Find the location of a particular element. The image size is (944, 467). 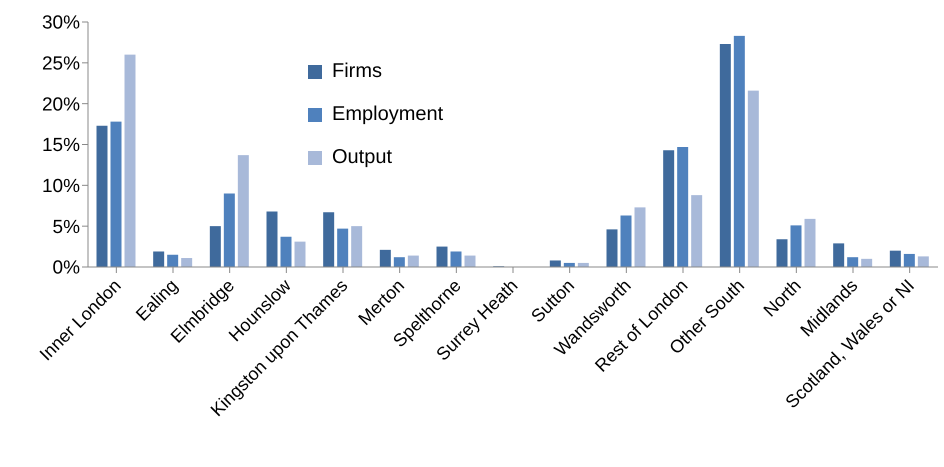

y-tick-label: 30% is located at coordinates (61, 23).